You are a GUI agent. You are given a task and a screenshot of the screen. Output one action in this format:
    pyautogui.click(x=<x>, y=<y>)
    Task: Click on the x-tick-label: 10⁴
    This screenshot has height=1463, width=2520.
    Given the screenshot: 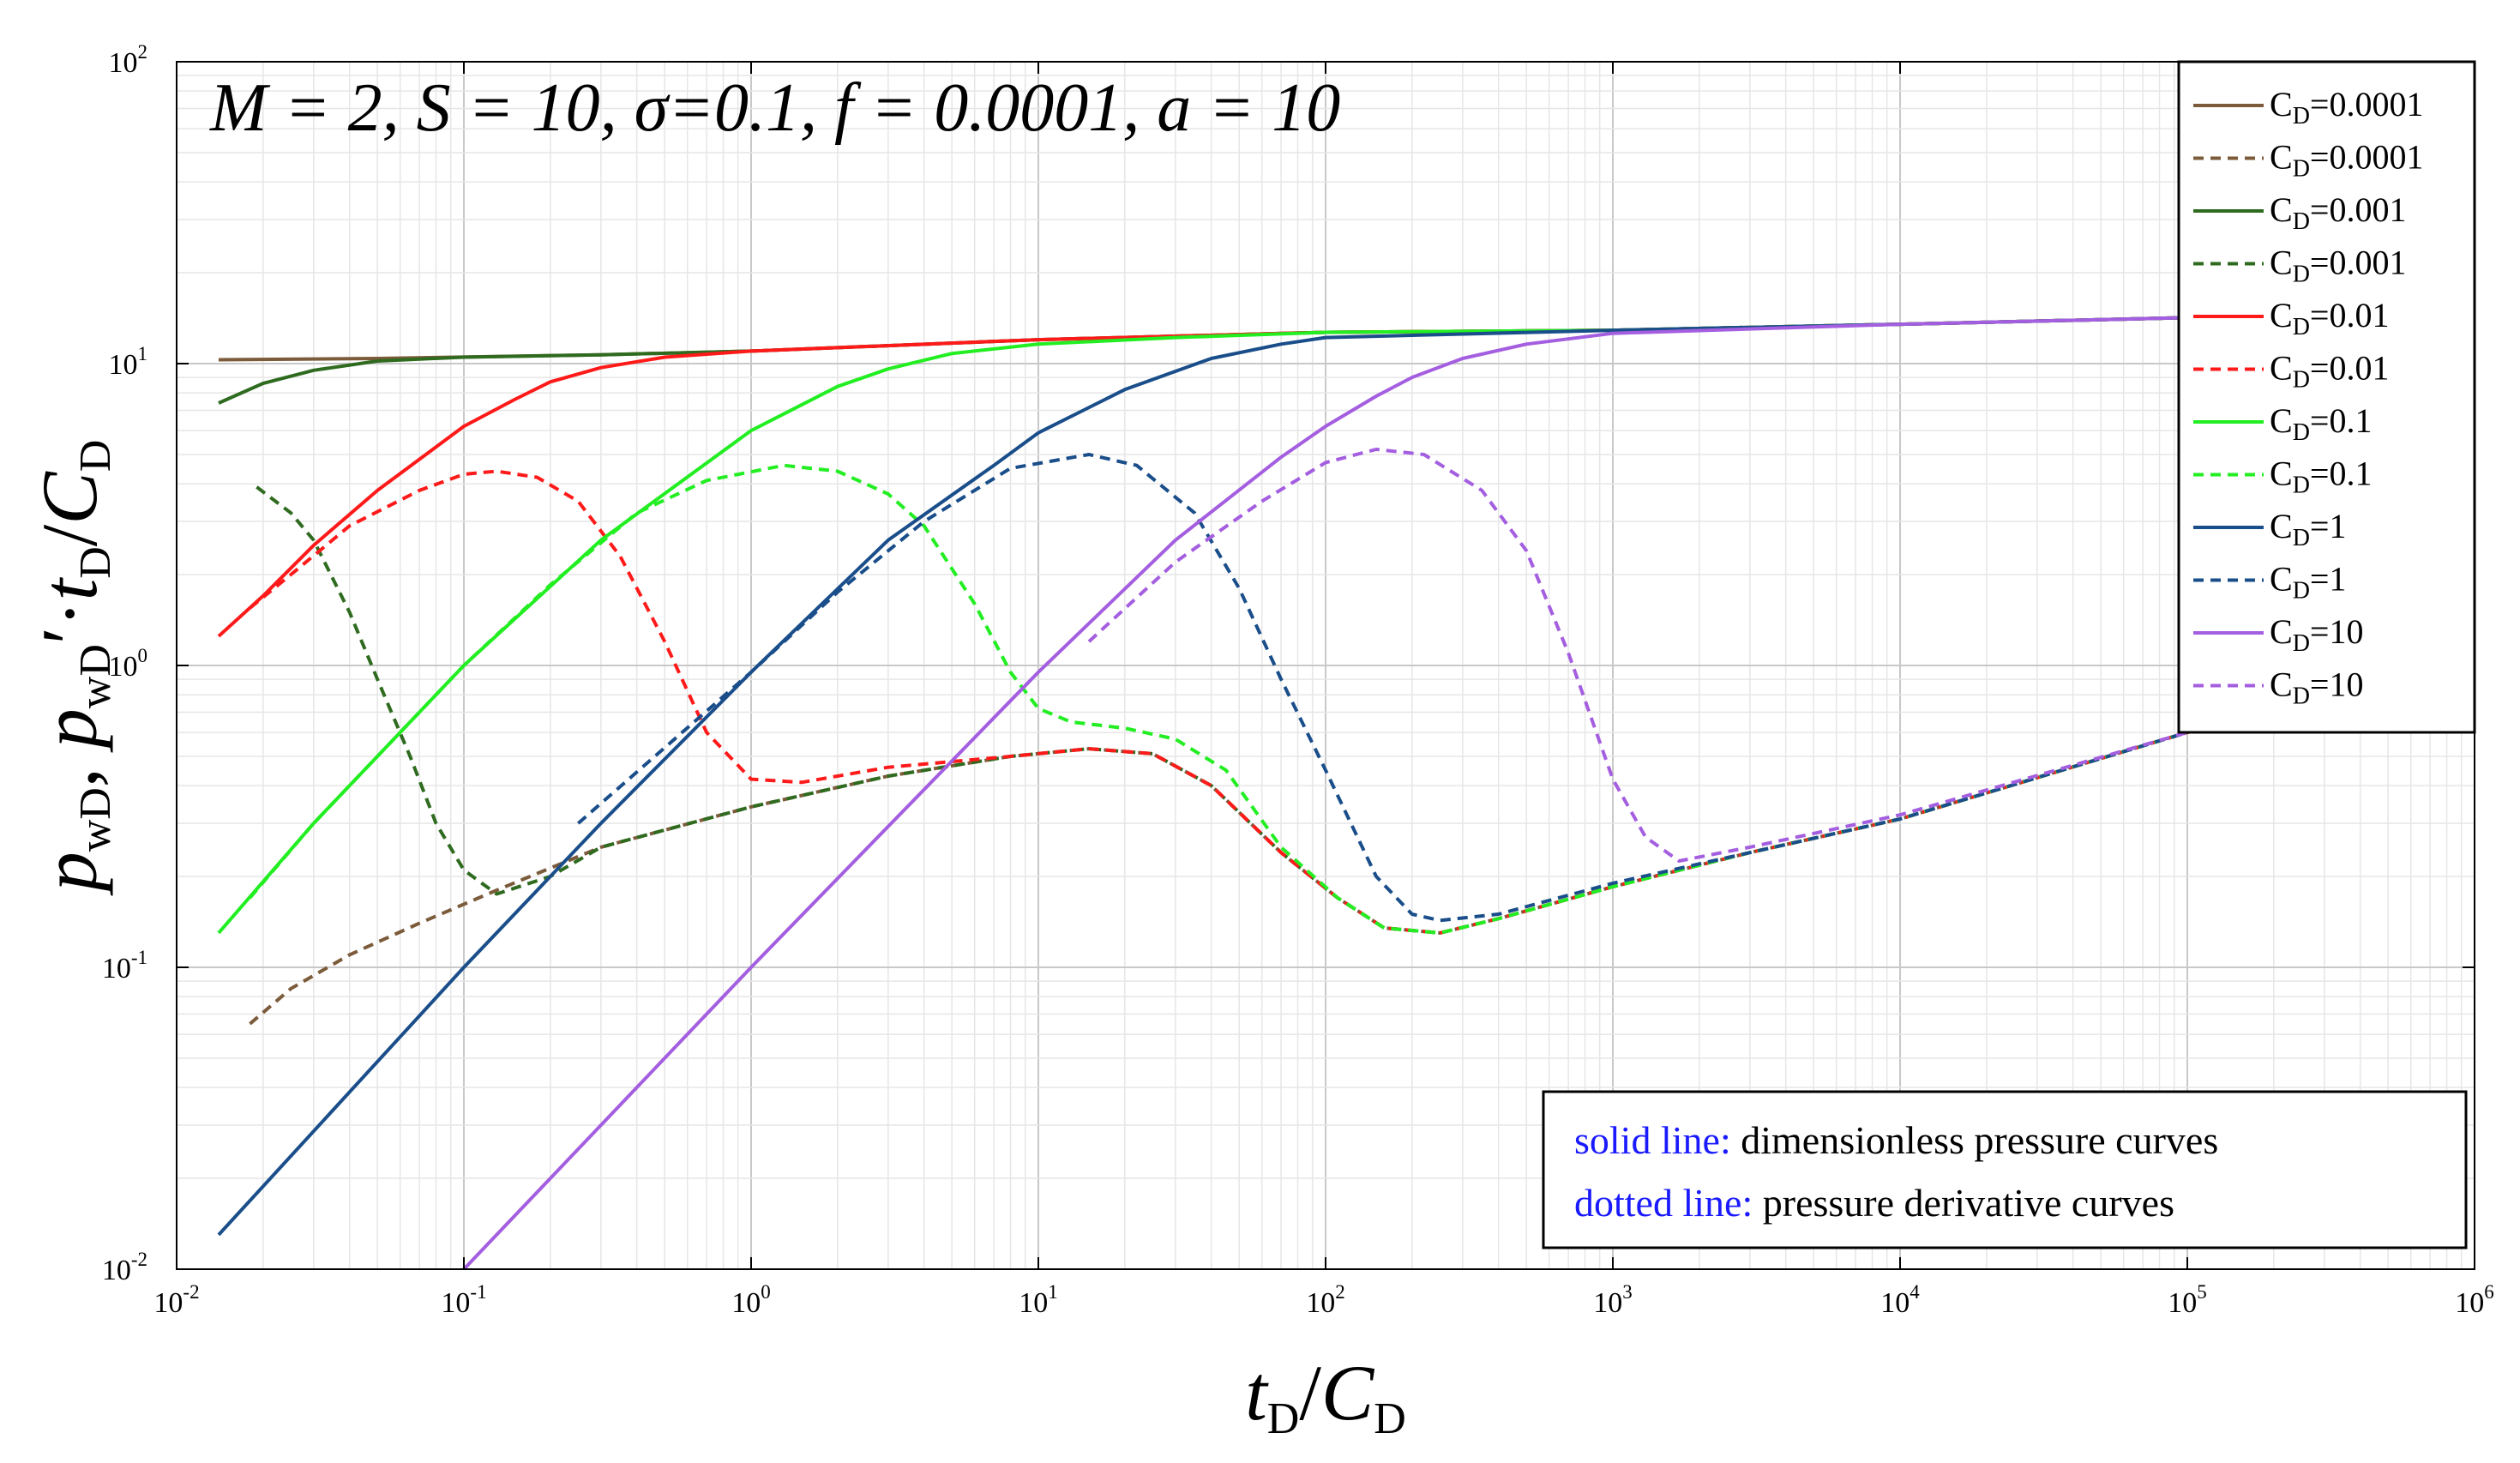 What is the action you would take?
    pyautogui.click(x=1900, y=1300)
    